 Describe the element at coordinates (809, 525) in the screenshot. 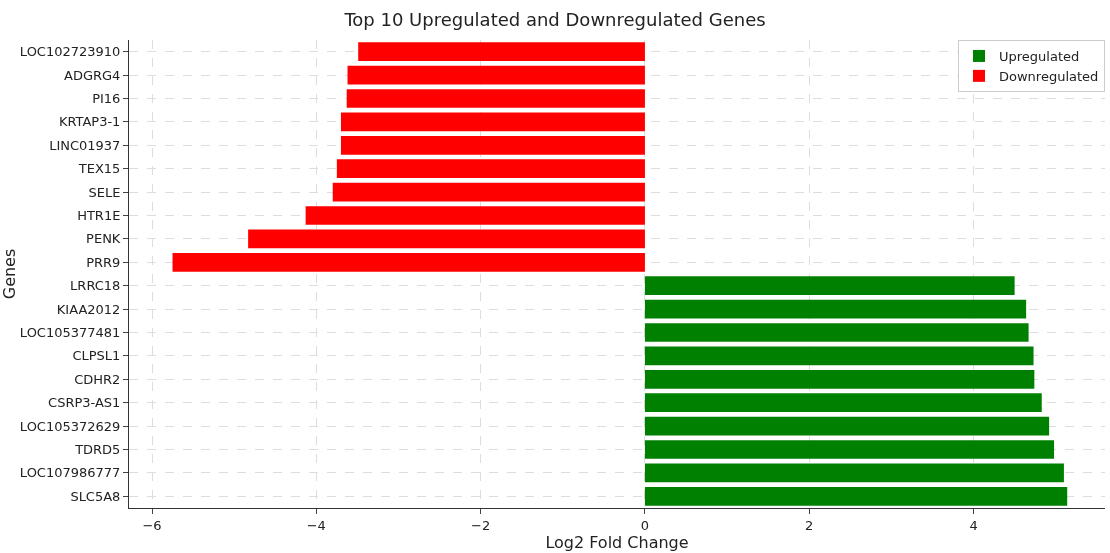

I see `x-tick-label: 2` at that location.